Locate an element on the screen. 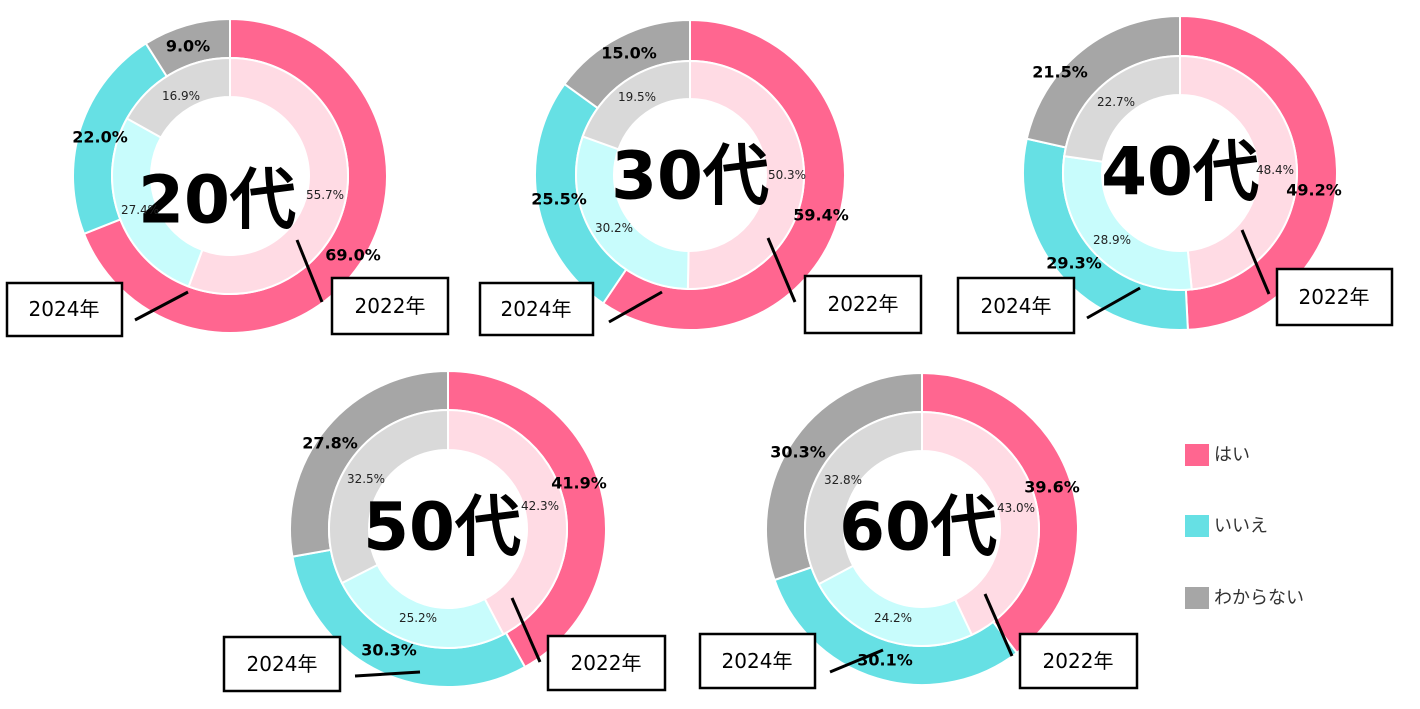 This screenshot has height=709, width=1420. outer-data-label: 41.9% is located at coordinates (579, 483).